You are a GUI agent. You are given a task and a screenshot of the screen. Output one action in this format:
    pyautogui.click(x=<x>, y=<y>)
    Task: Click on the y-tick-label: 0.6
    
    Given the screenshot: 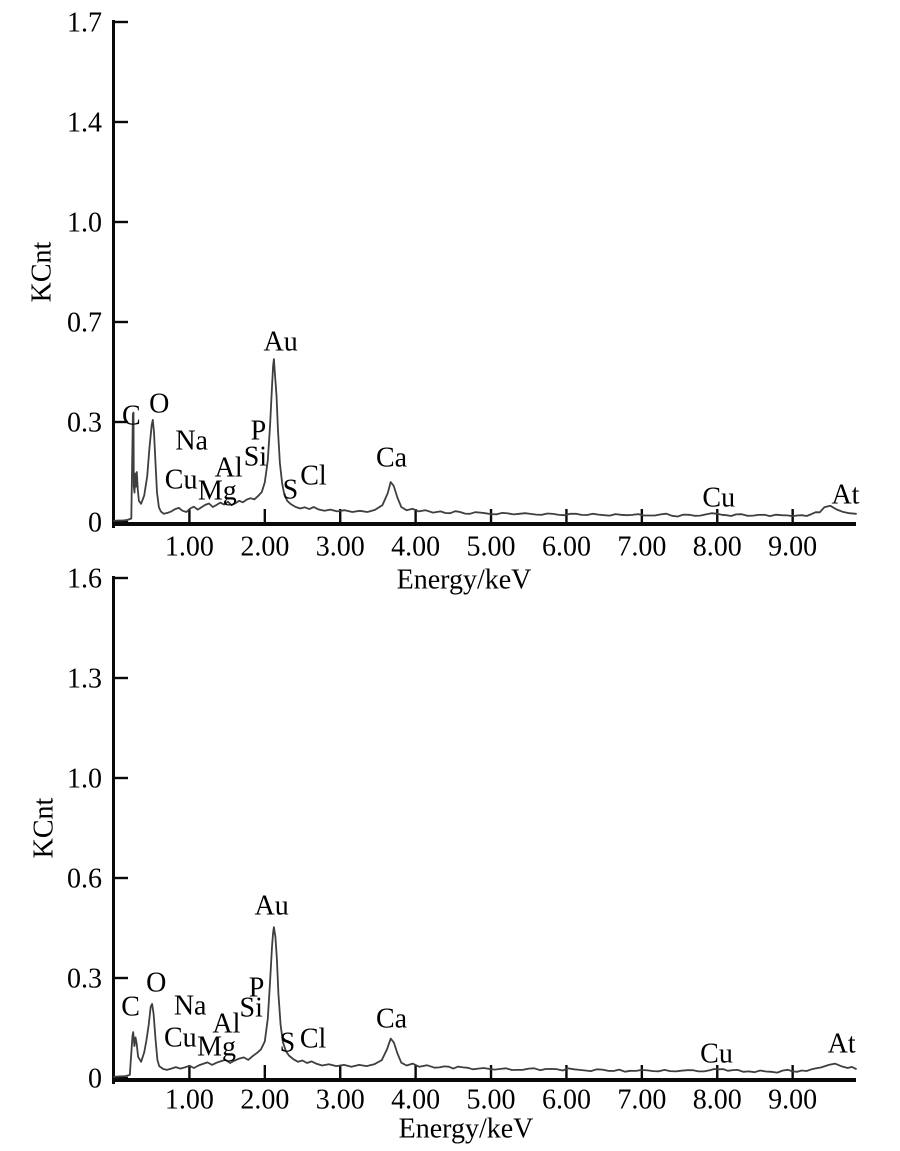 What is the action you would take?
    pyautogui.click(x=84, y=879)
    